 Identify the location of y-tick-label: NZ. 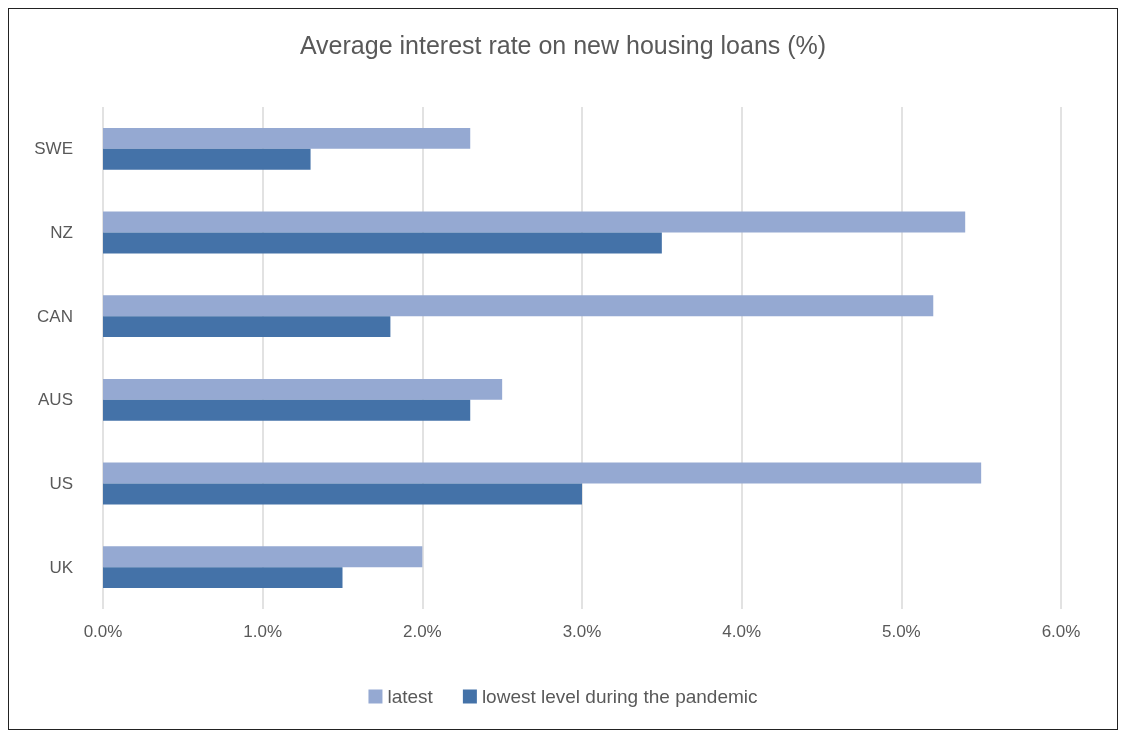
(61, 232).